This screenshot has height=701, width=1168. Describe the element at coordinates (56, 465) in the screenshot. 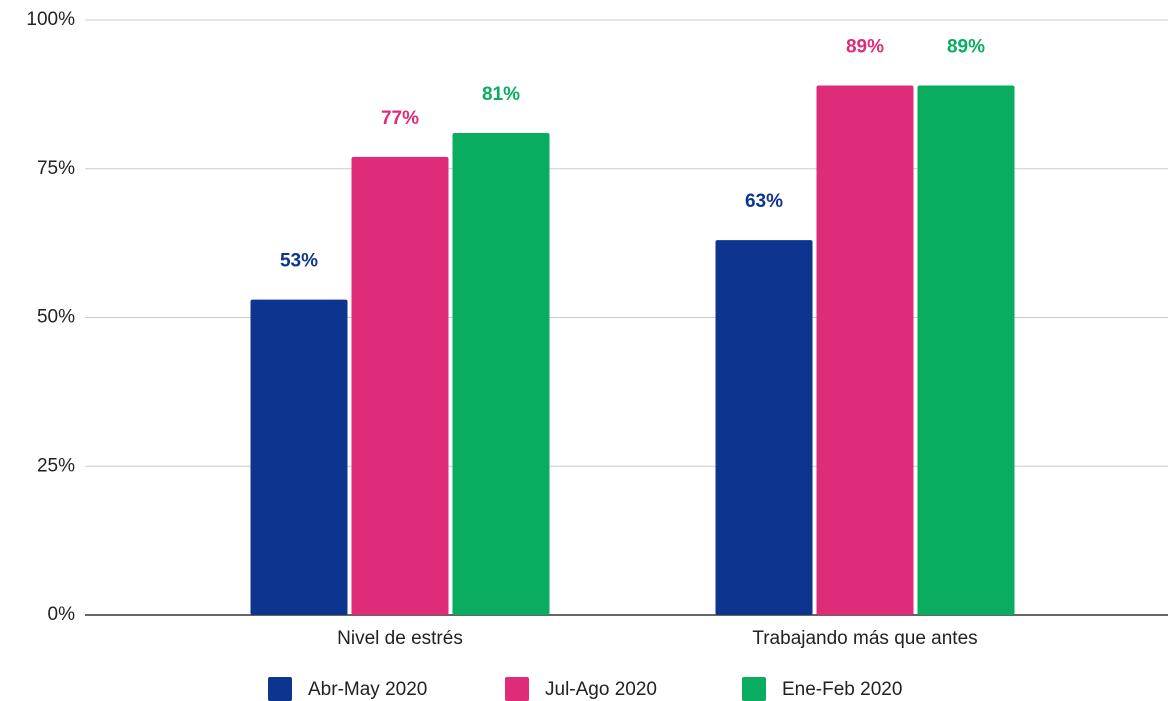

I see `y-tick-label: 25%` at that location.